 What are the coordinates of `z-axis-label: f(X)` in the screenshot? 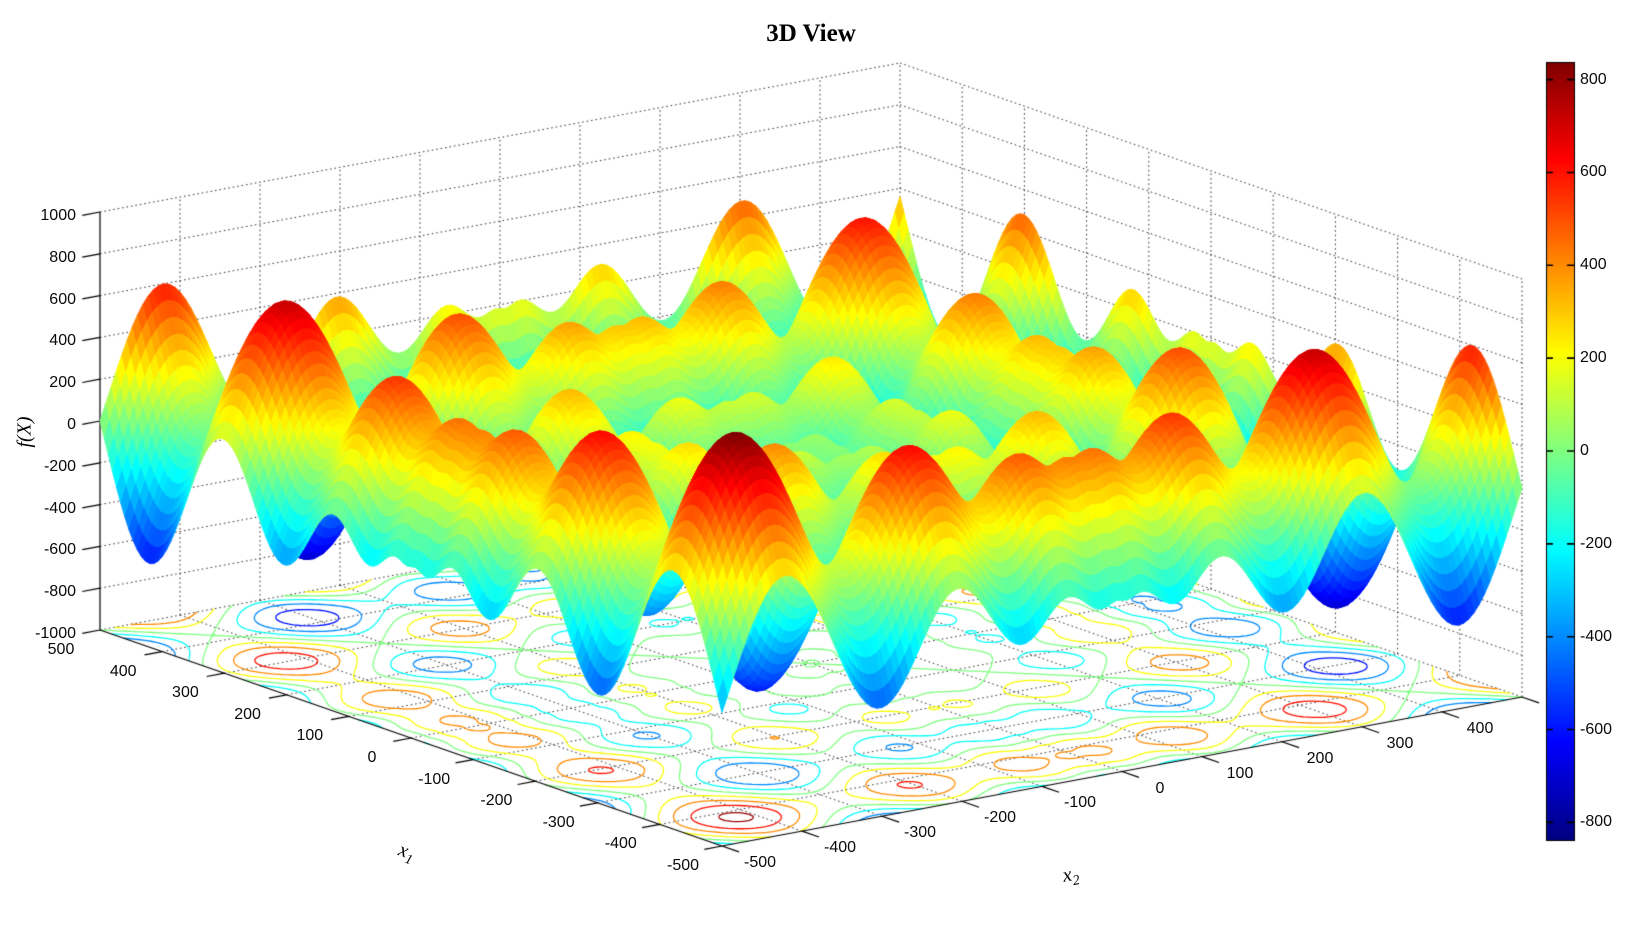 It's located at (24, 432).